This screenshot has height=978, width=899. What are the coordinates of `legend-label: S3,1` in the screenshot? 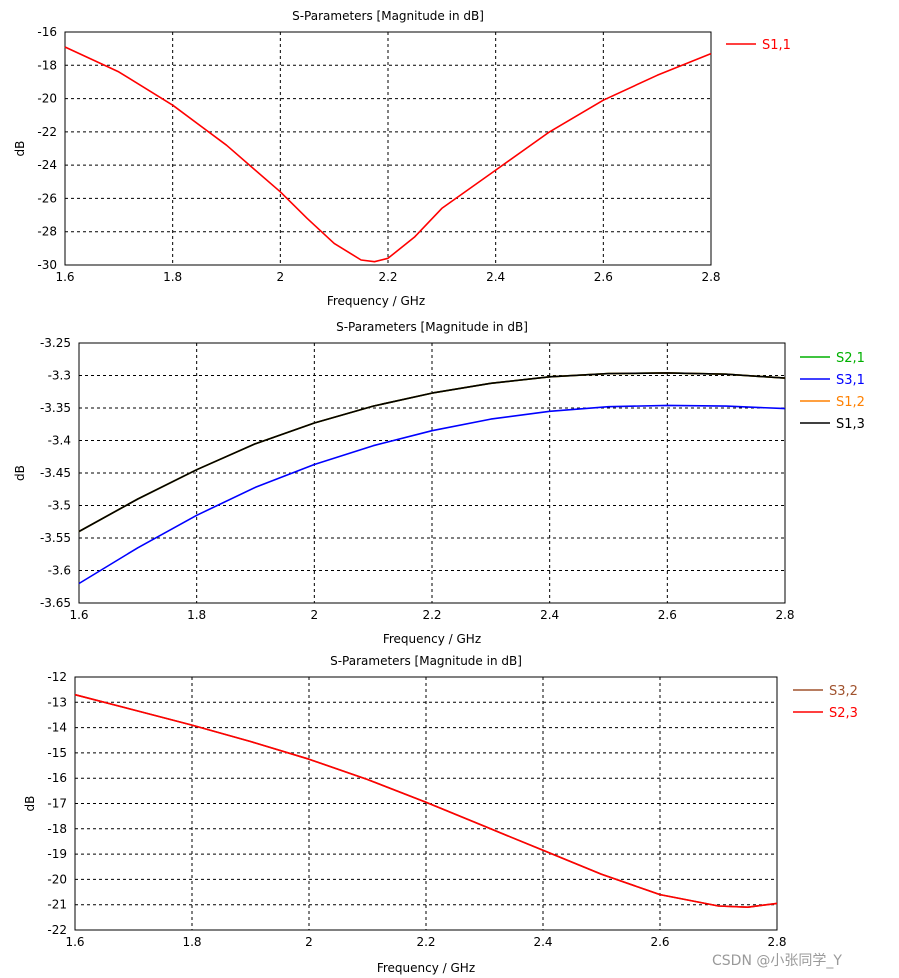 It's located at (850, 380).